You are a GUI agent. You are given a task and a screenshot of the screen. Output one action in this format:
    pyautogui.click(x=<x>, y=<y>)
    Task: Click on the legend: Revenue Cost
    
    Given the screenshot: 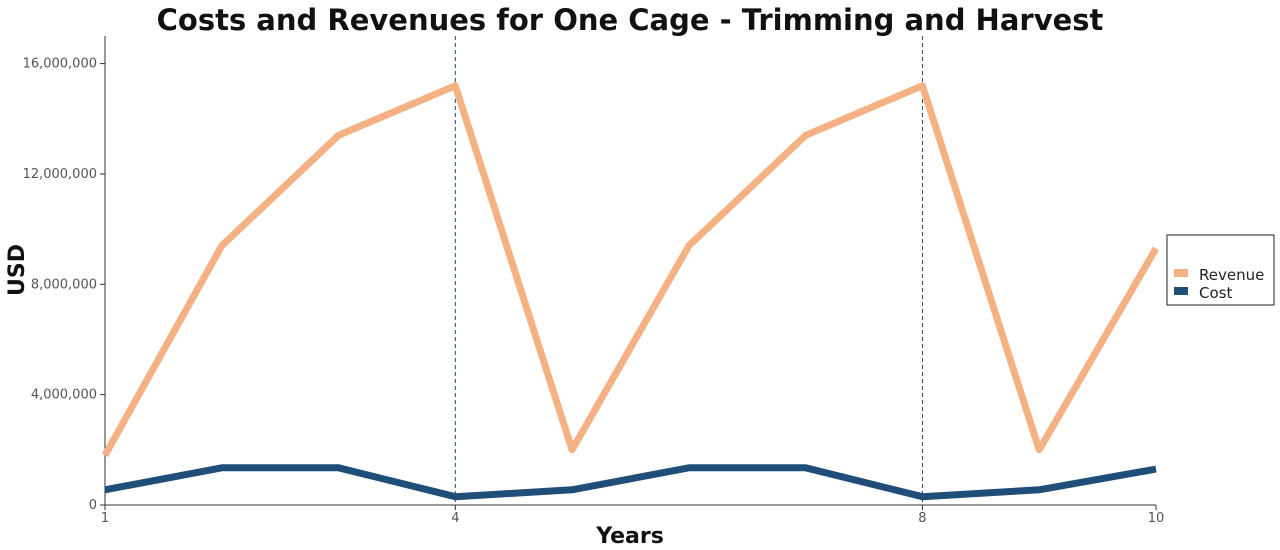 What is the action you would take?
    pyautogui.click(x=1220, y=270)
    